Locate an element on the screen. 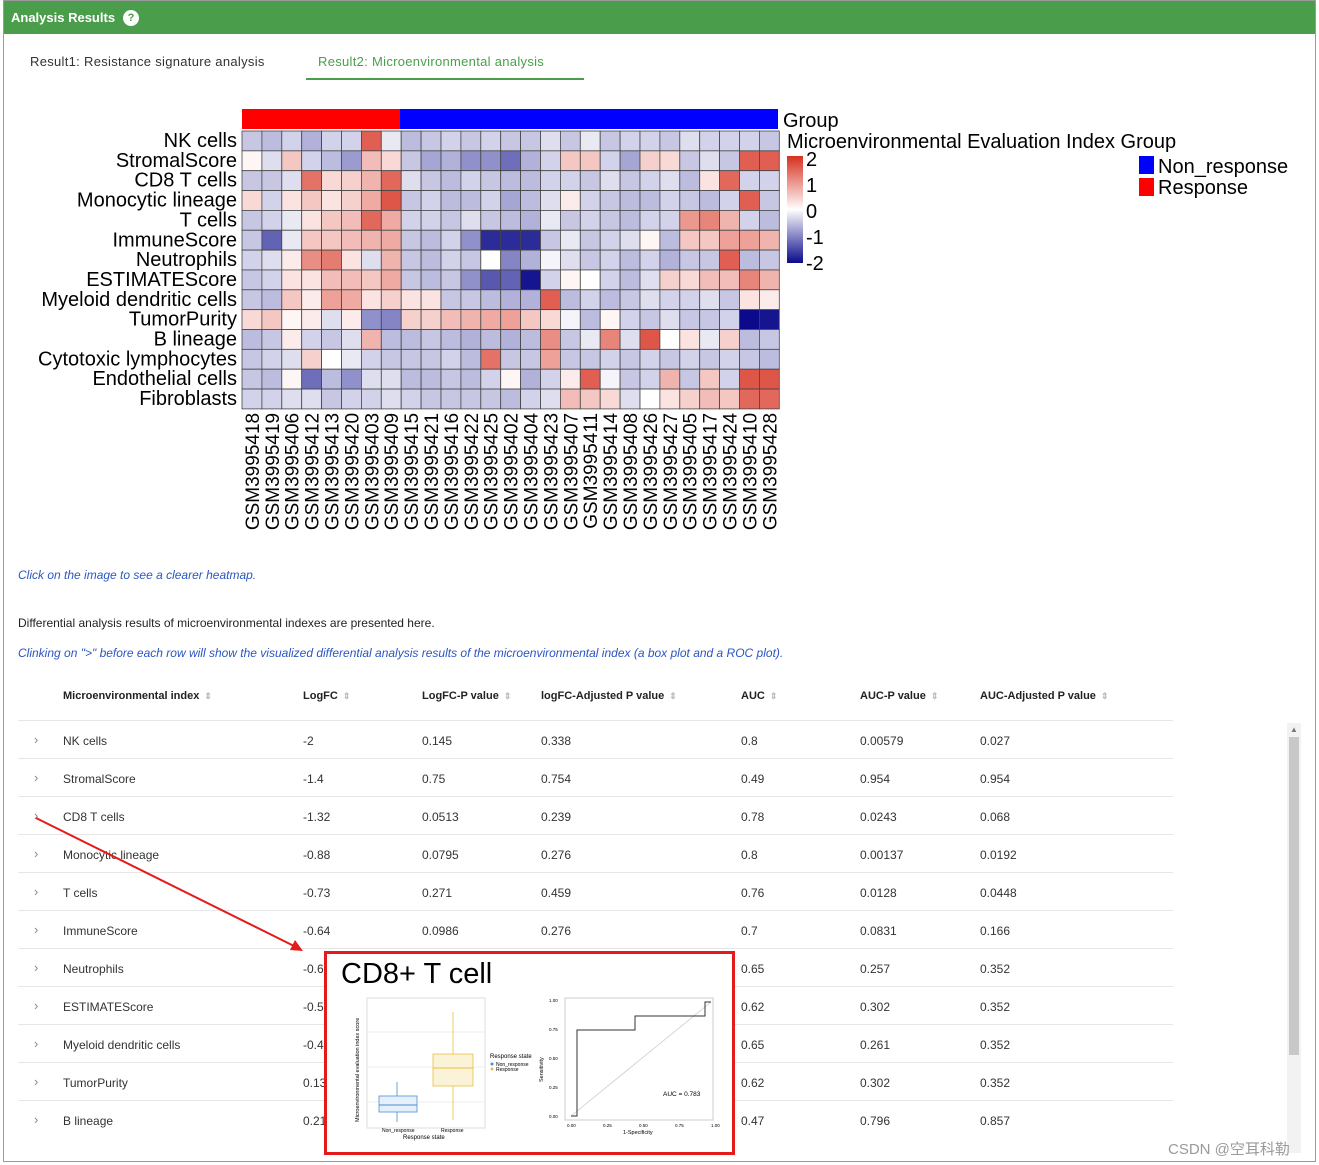  heatmap-column-label: GSM3995419 is located at coordinates (273, 471).